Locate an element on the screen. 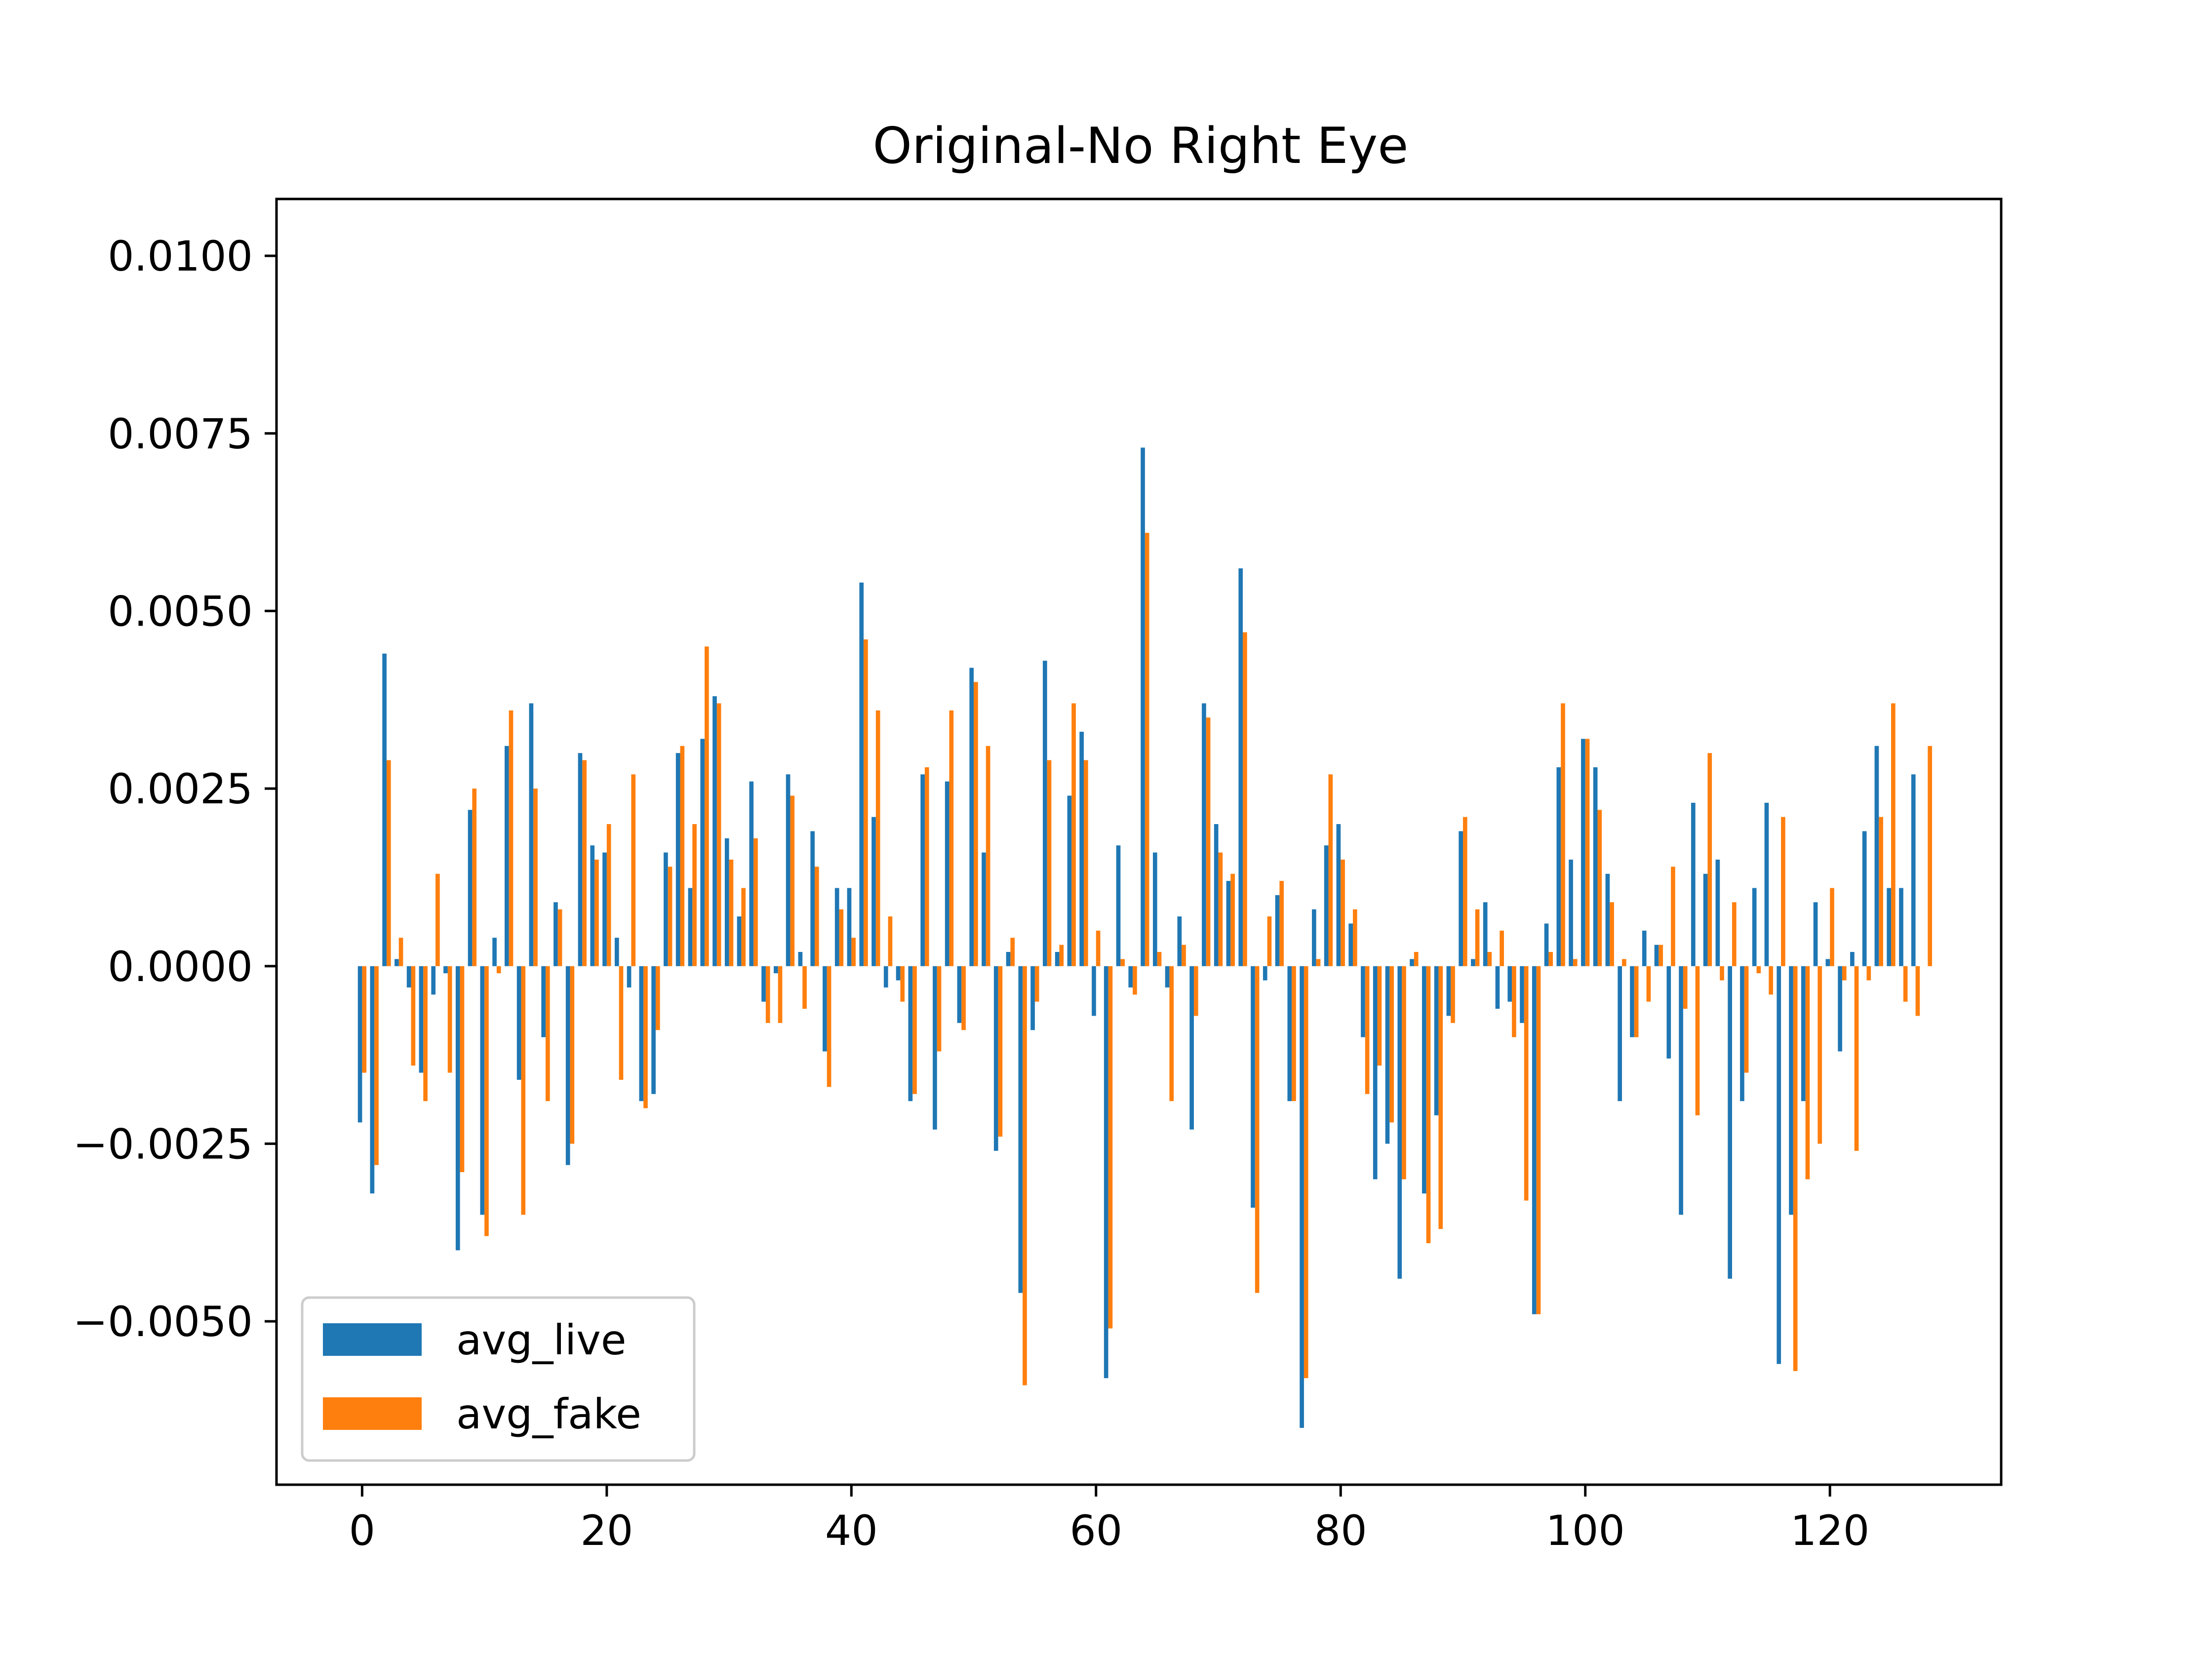 The width and height of the screenshot is (2212, 1659). y-tick-label: 0.0000 is located at coordinates (181, 967).